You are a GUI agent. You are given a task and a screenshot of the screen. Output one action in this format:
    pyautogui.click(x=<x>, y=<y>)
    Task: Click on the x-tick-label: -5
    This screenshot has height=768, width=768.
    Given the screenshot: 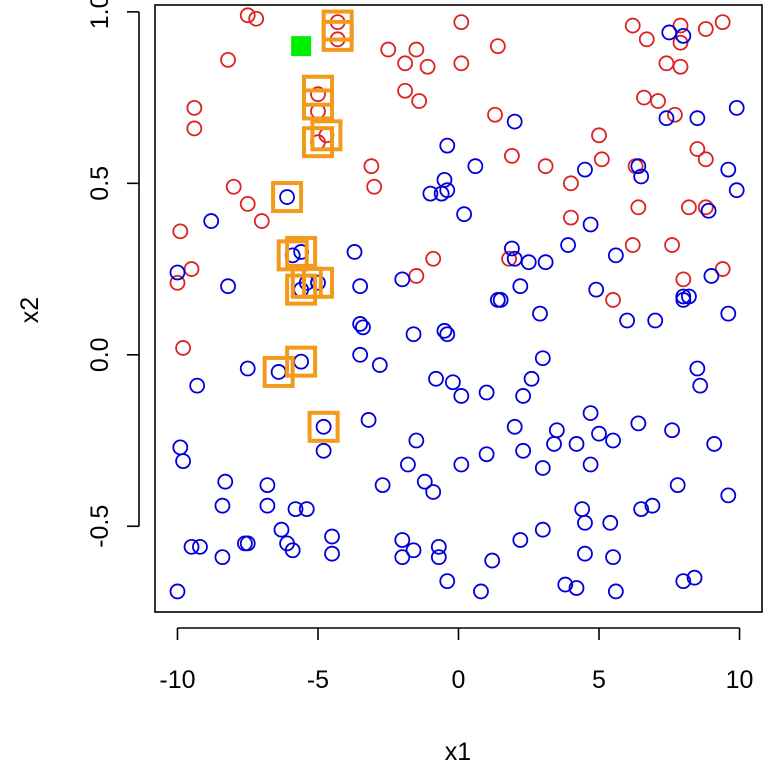 What is the action you would take?
    pyautogui.click(x=318, y=680)
    